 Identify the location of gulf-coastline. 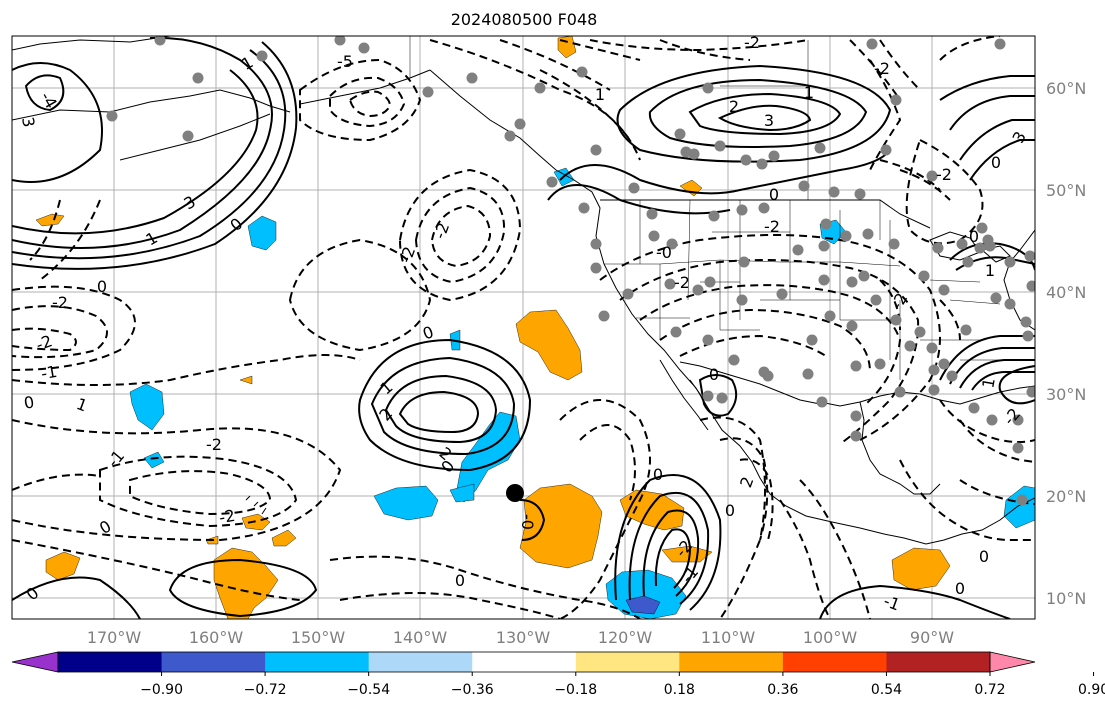
(927, 440).